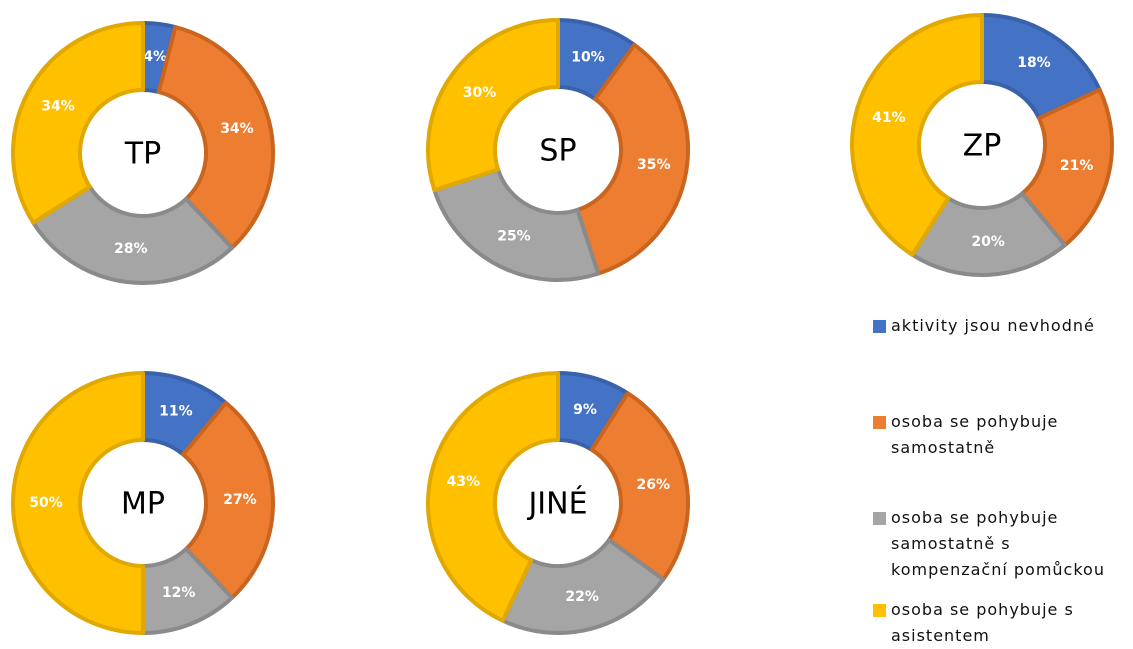  I want to click on legend-item: aktivity jsou nevhodné, so click(1002, 326).